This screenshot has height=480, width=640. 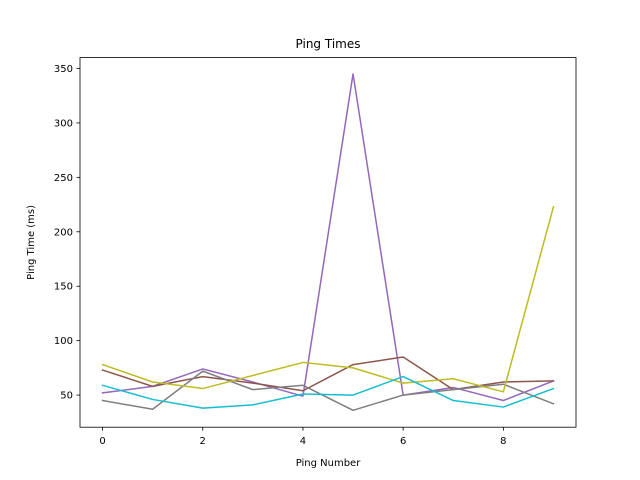 What do you see at coordinates (329, 463) in the screenshot?
I see `x-axis-label: Ping Number` at bounding box center [329, 463].